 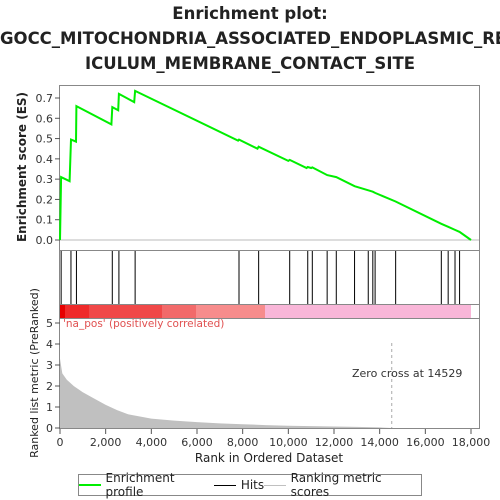 What do you see at coordinates (152, 442) in the screenshot?
I see `x-tick-label-2: 4,000` at bounding box center [152, 442].